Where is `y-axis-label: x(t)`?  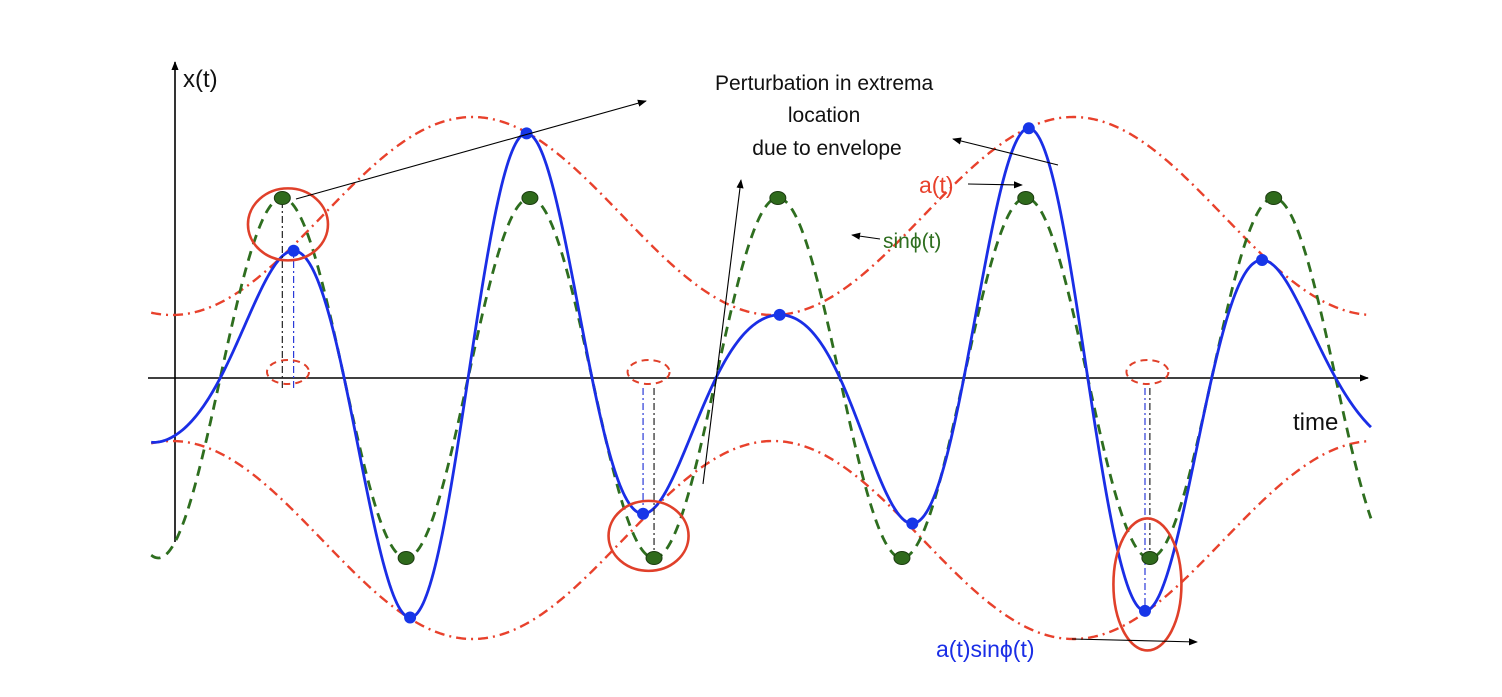 y-axis-label: x(t) is located at coordinates (200, 79).